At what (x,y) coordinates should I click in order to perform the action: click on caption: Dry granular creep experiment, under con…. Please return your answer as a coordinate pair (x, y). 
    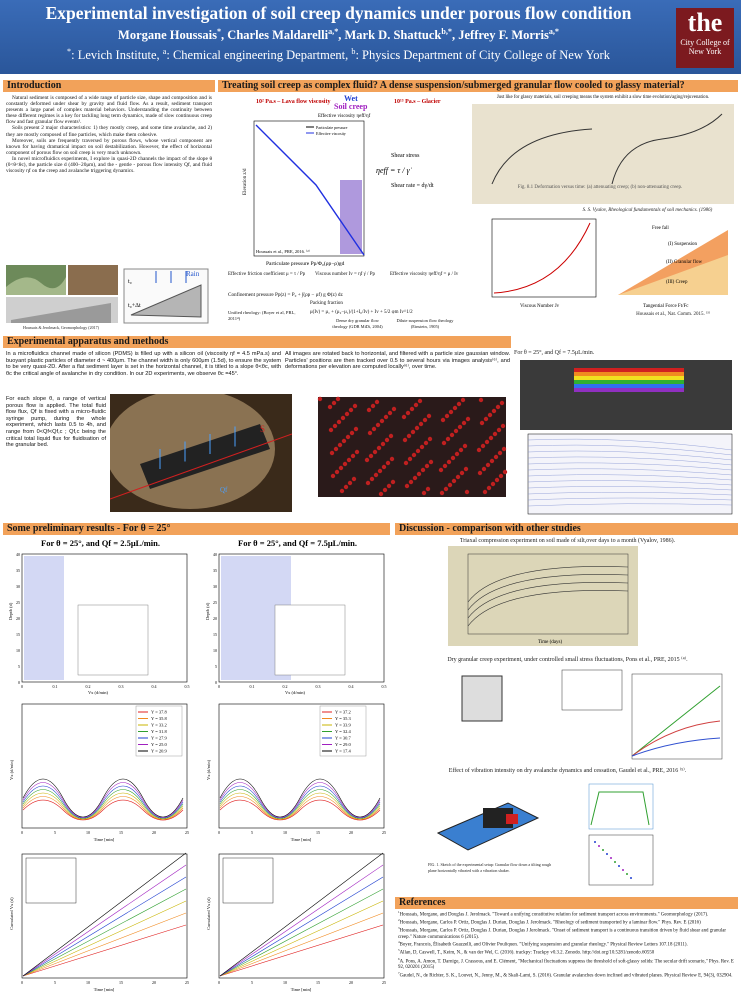
    Looking at the image, I should click on (567, 660).